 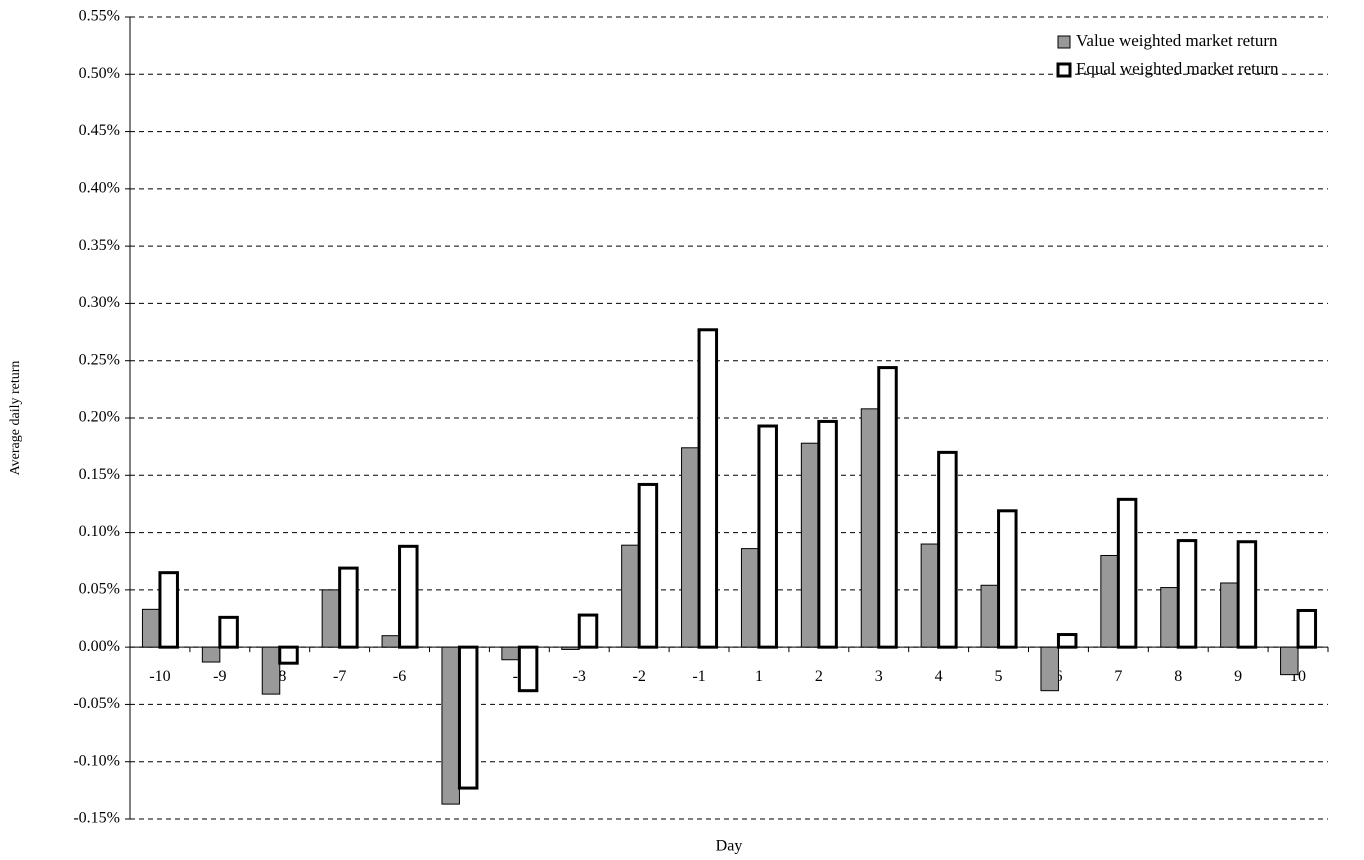 I want to click on x-tick-label: -2, so click(x=638, y=676).